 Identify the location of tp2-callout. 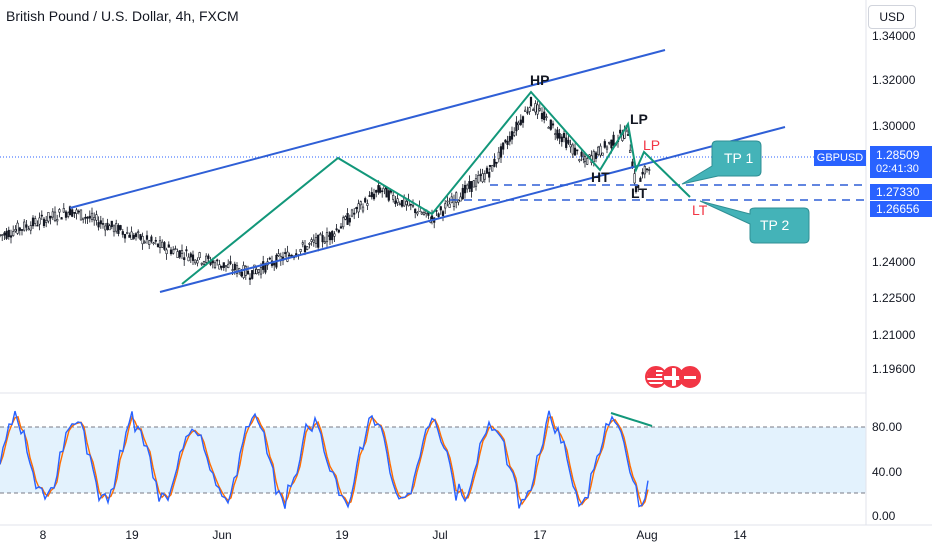
(754, 222).